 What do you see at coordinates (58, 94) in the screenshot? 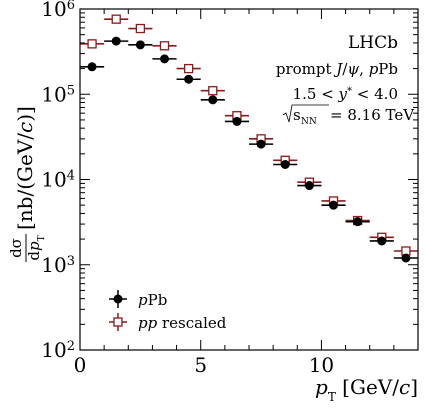
I see `y-tick-label: 10⁵` at bounding box center [58, 94].